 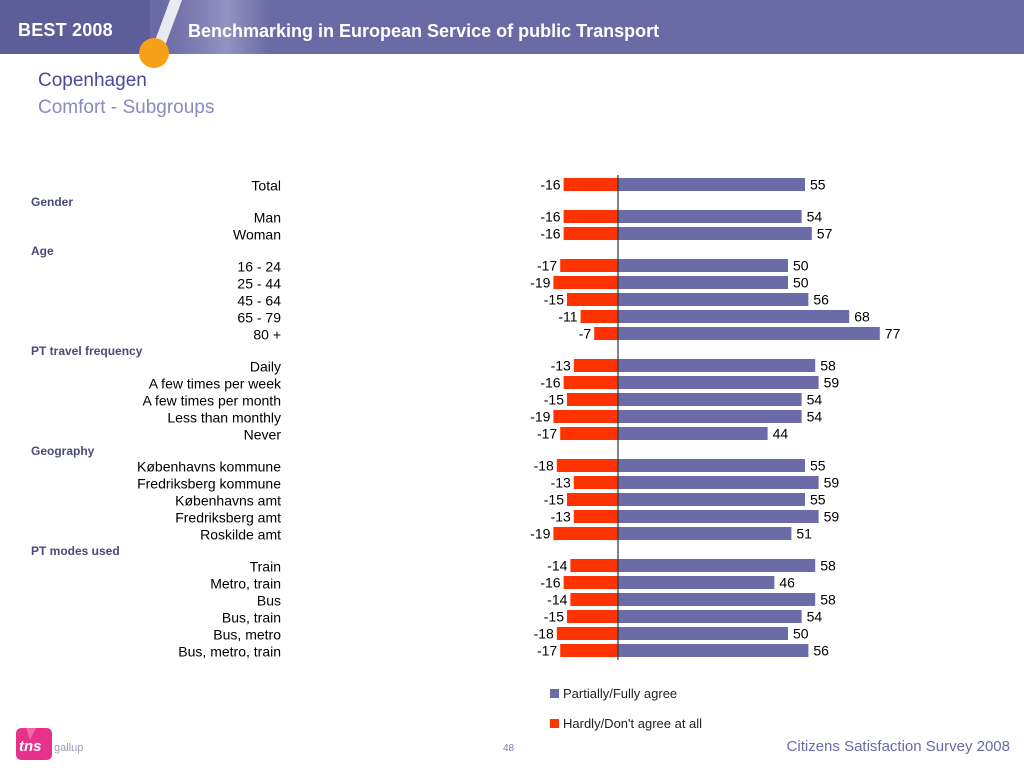 What do you see at coordinates (554, 724) in the screenshot?
I see `legend-swatch-disagree` at bounding box center [554, 724].